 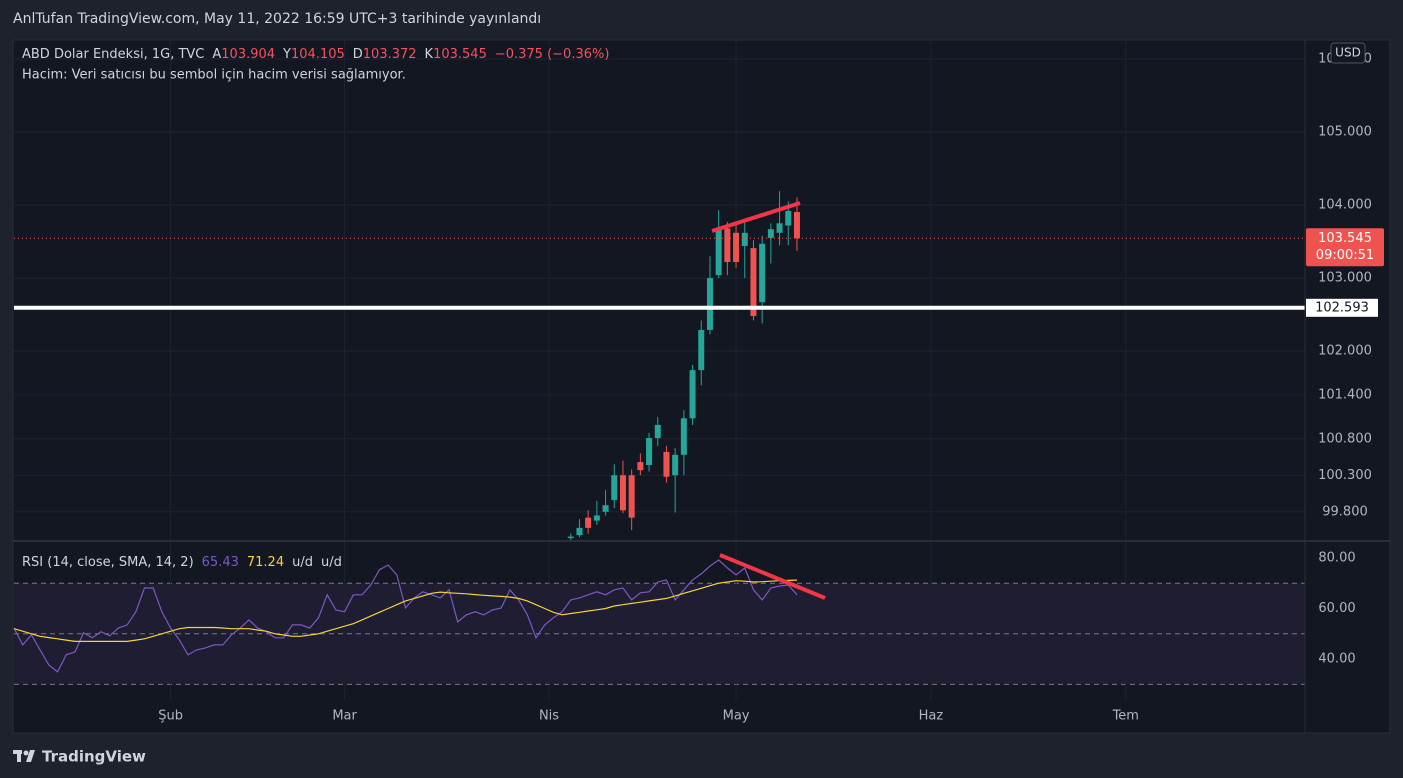 I want to click on ohlc-key: K, so click(x=429, y=54).